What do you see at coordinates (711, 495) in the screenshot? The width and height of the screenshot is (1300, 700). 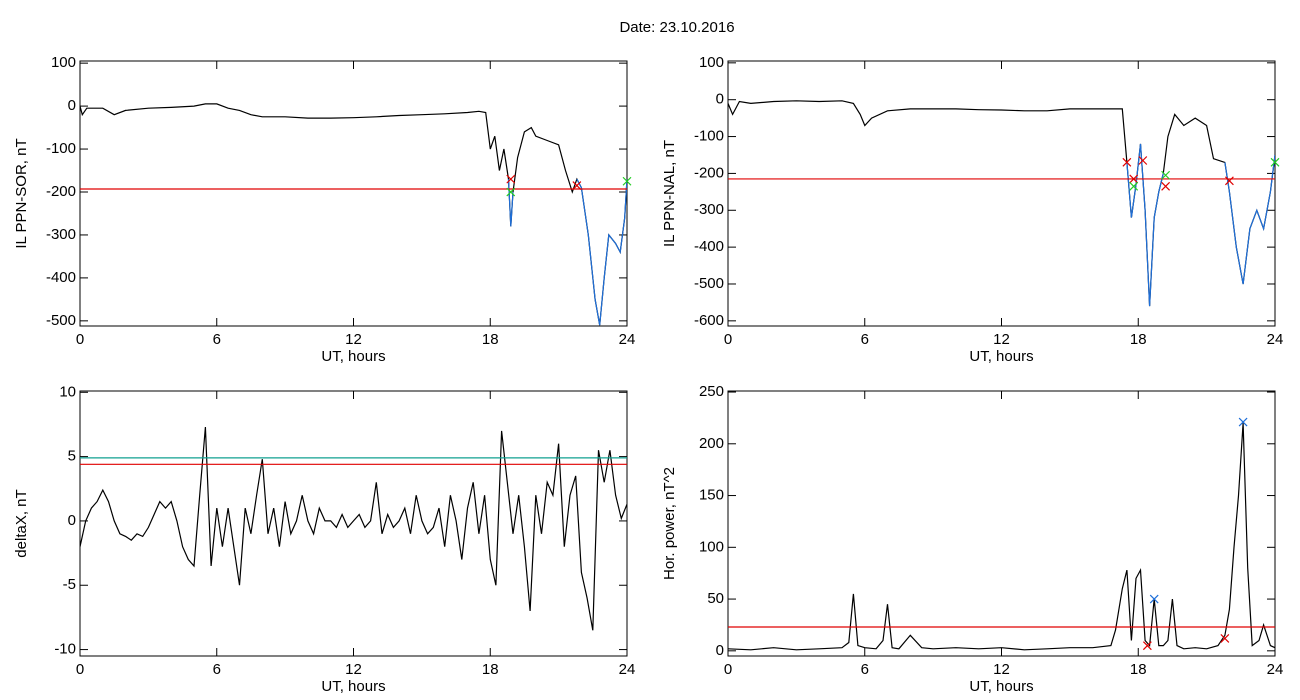 I see `y-tick-label: 150` at bounding box center [711, 495].